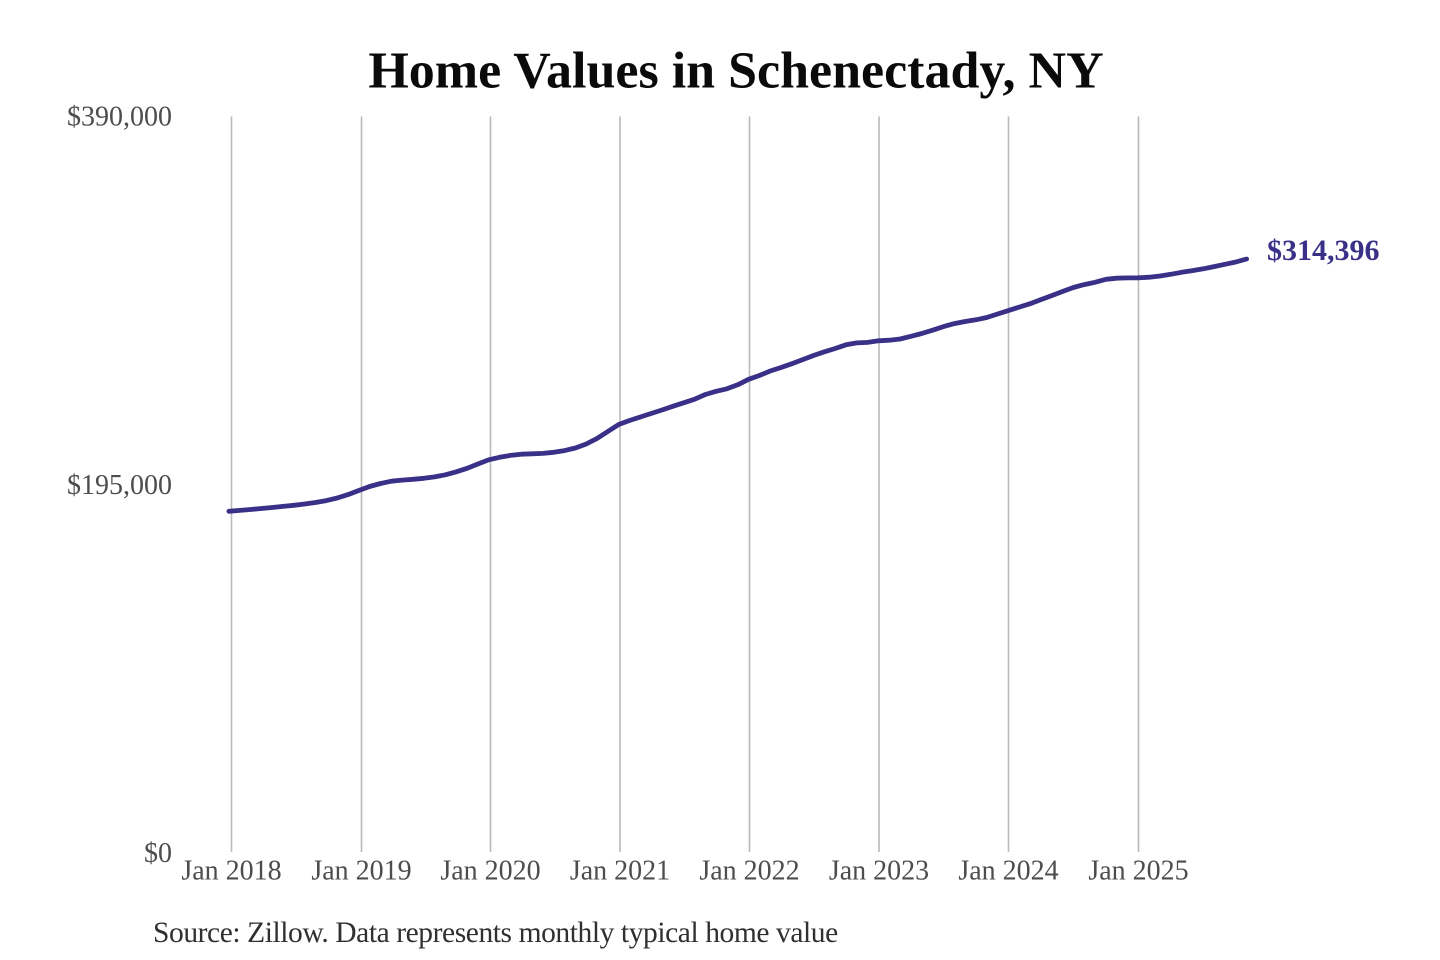  What do you see at coordinates (119, 485) in the screenshot?
I see `svg-text: $195,000` at bounding box center [119, 485].